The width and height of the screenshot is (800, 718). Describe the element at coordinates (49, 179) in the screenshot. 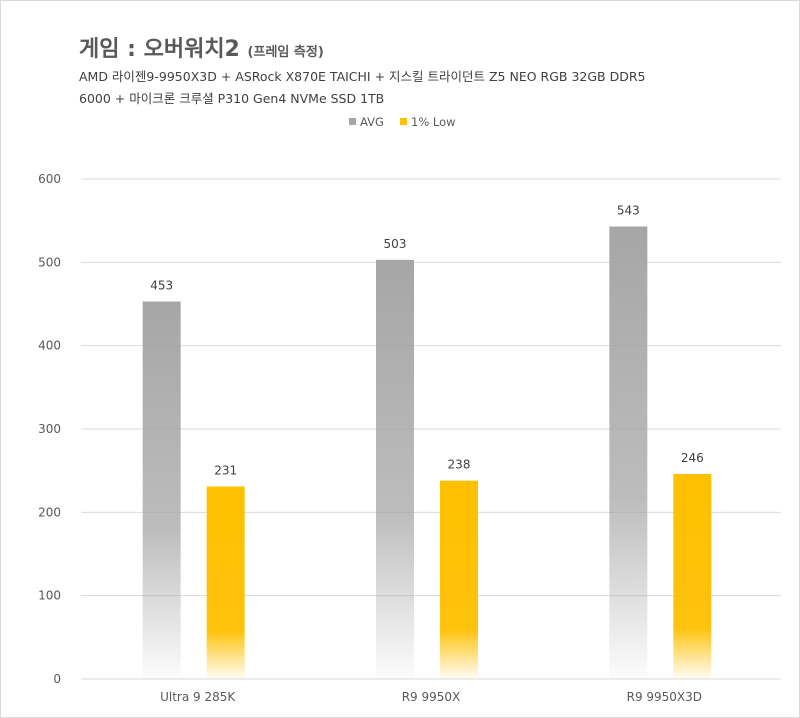

I see `y-tick-label: 600` at that location.